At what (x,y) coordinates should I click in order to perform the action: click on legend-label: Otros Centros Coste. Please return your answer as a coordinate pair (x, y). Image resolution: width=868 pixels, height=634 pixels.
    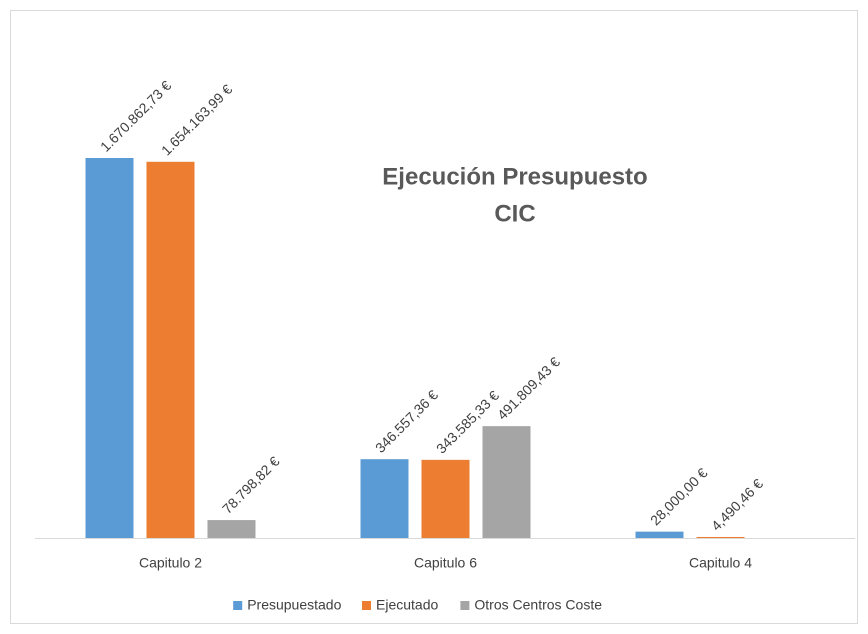
    Looking at the image, I should click on (538, 605).